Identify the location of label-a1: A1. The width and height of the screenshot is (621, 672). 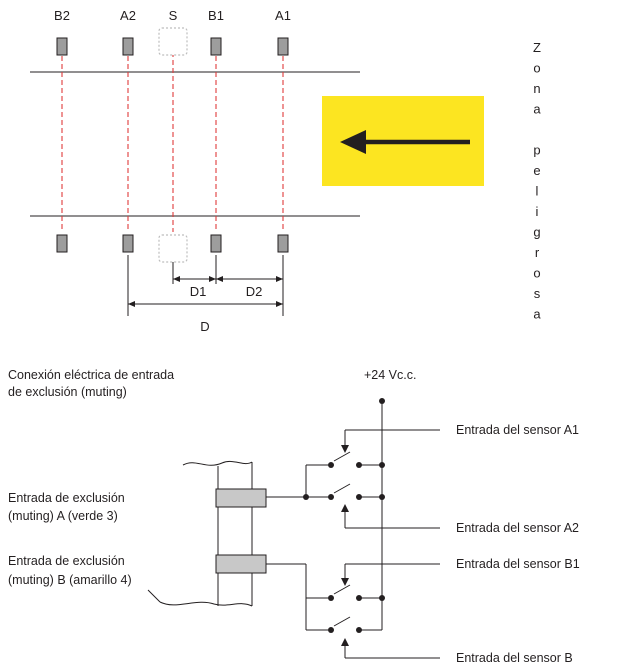
(283, 15).